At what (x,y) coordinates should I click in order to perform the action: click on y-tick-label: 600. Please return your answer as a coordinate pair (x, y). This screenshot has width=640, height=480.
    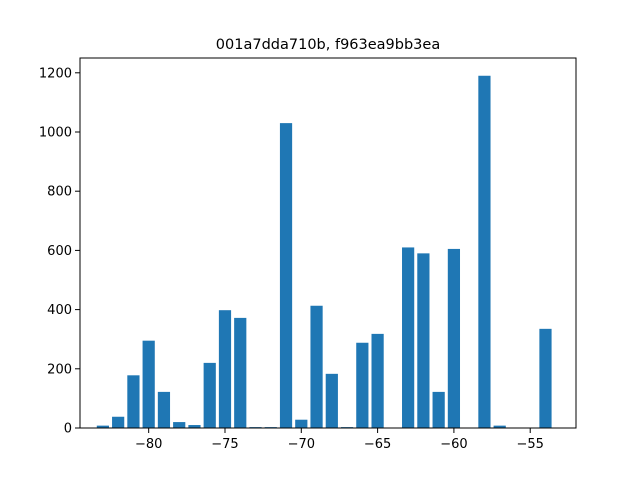
    Looking at the image, I should click on (59, 251).